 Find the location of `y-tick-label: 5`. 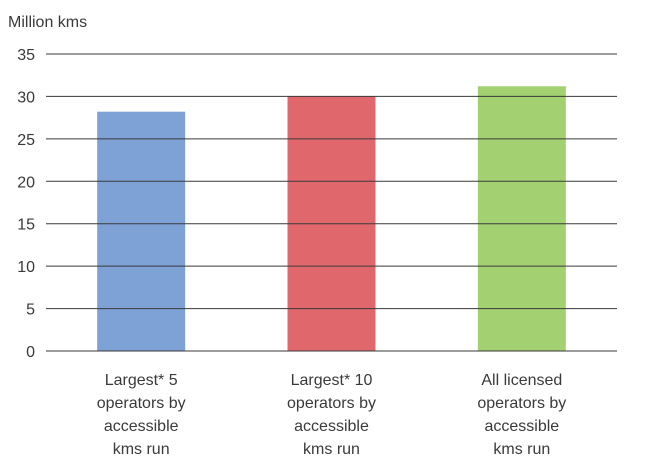

y-tick-label: 5 is located at coordinates (30, 310).